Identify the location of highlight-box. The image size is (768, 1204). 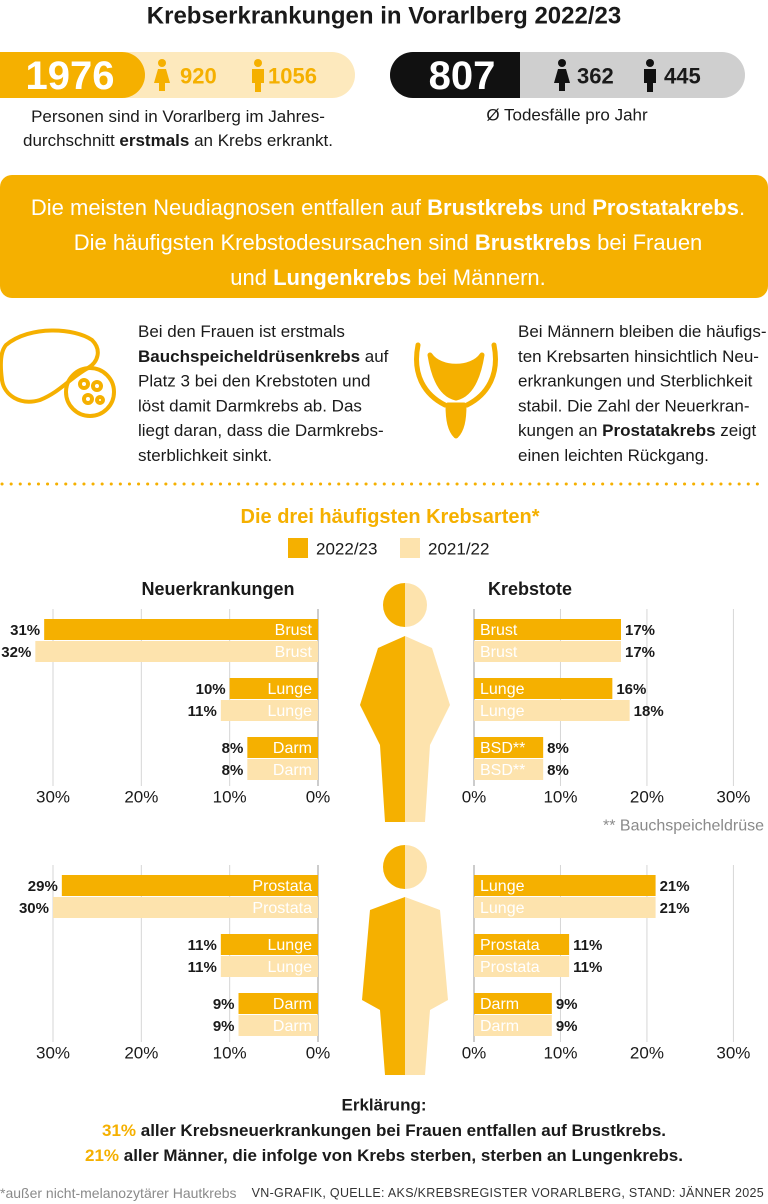
(384, 236).